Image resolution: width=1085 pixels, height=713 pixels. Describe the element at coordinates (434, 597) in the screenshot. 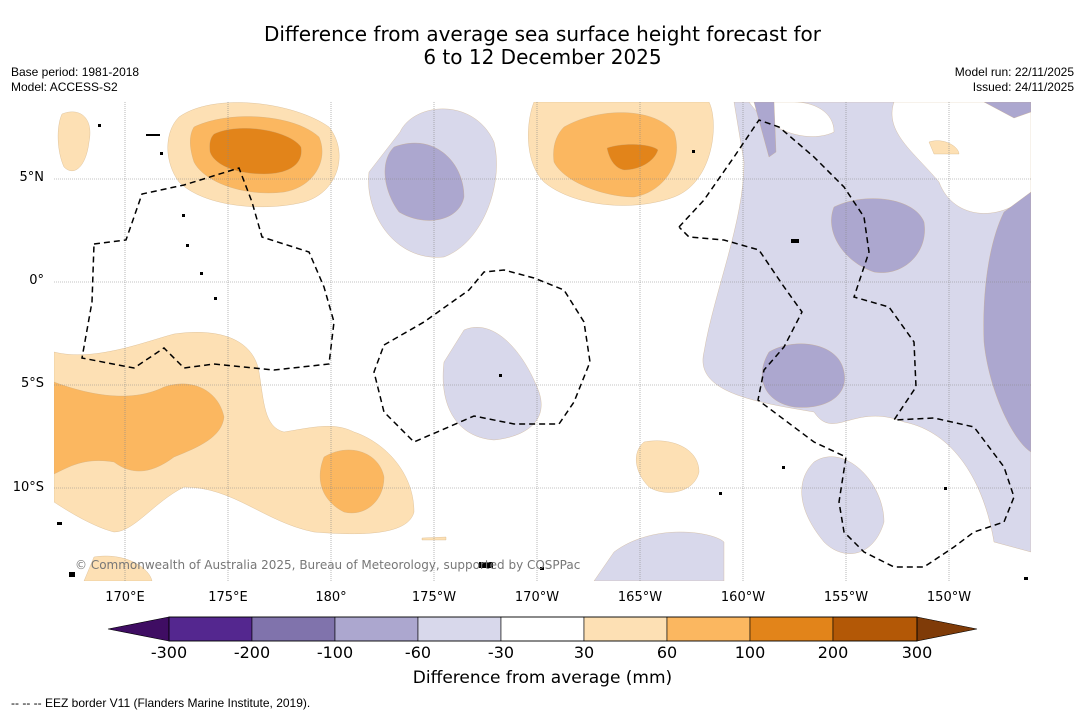

I see `lon-label: 175°W` at that location.